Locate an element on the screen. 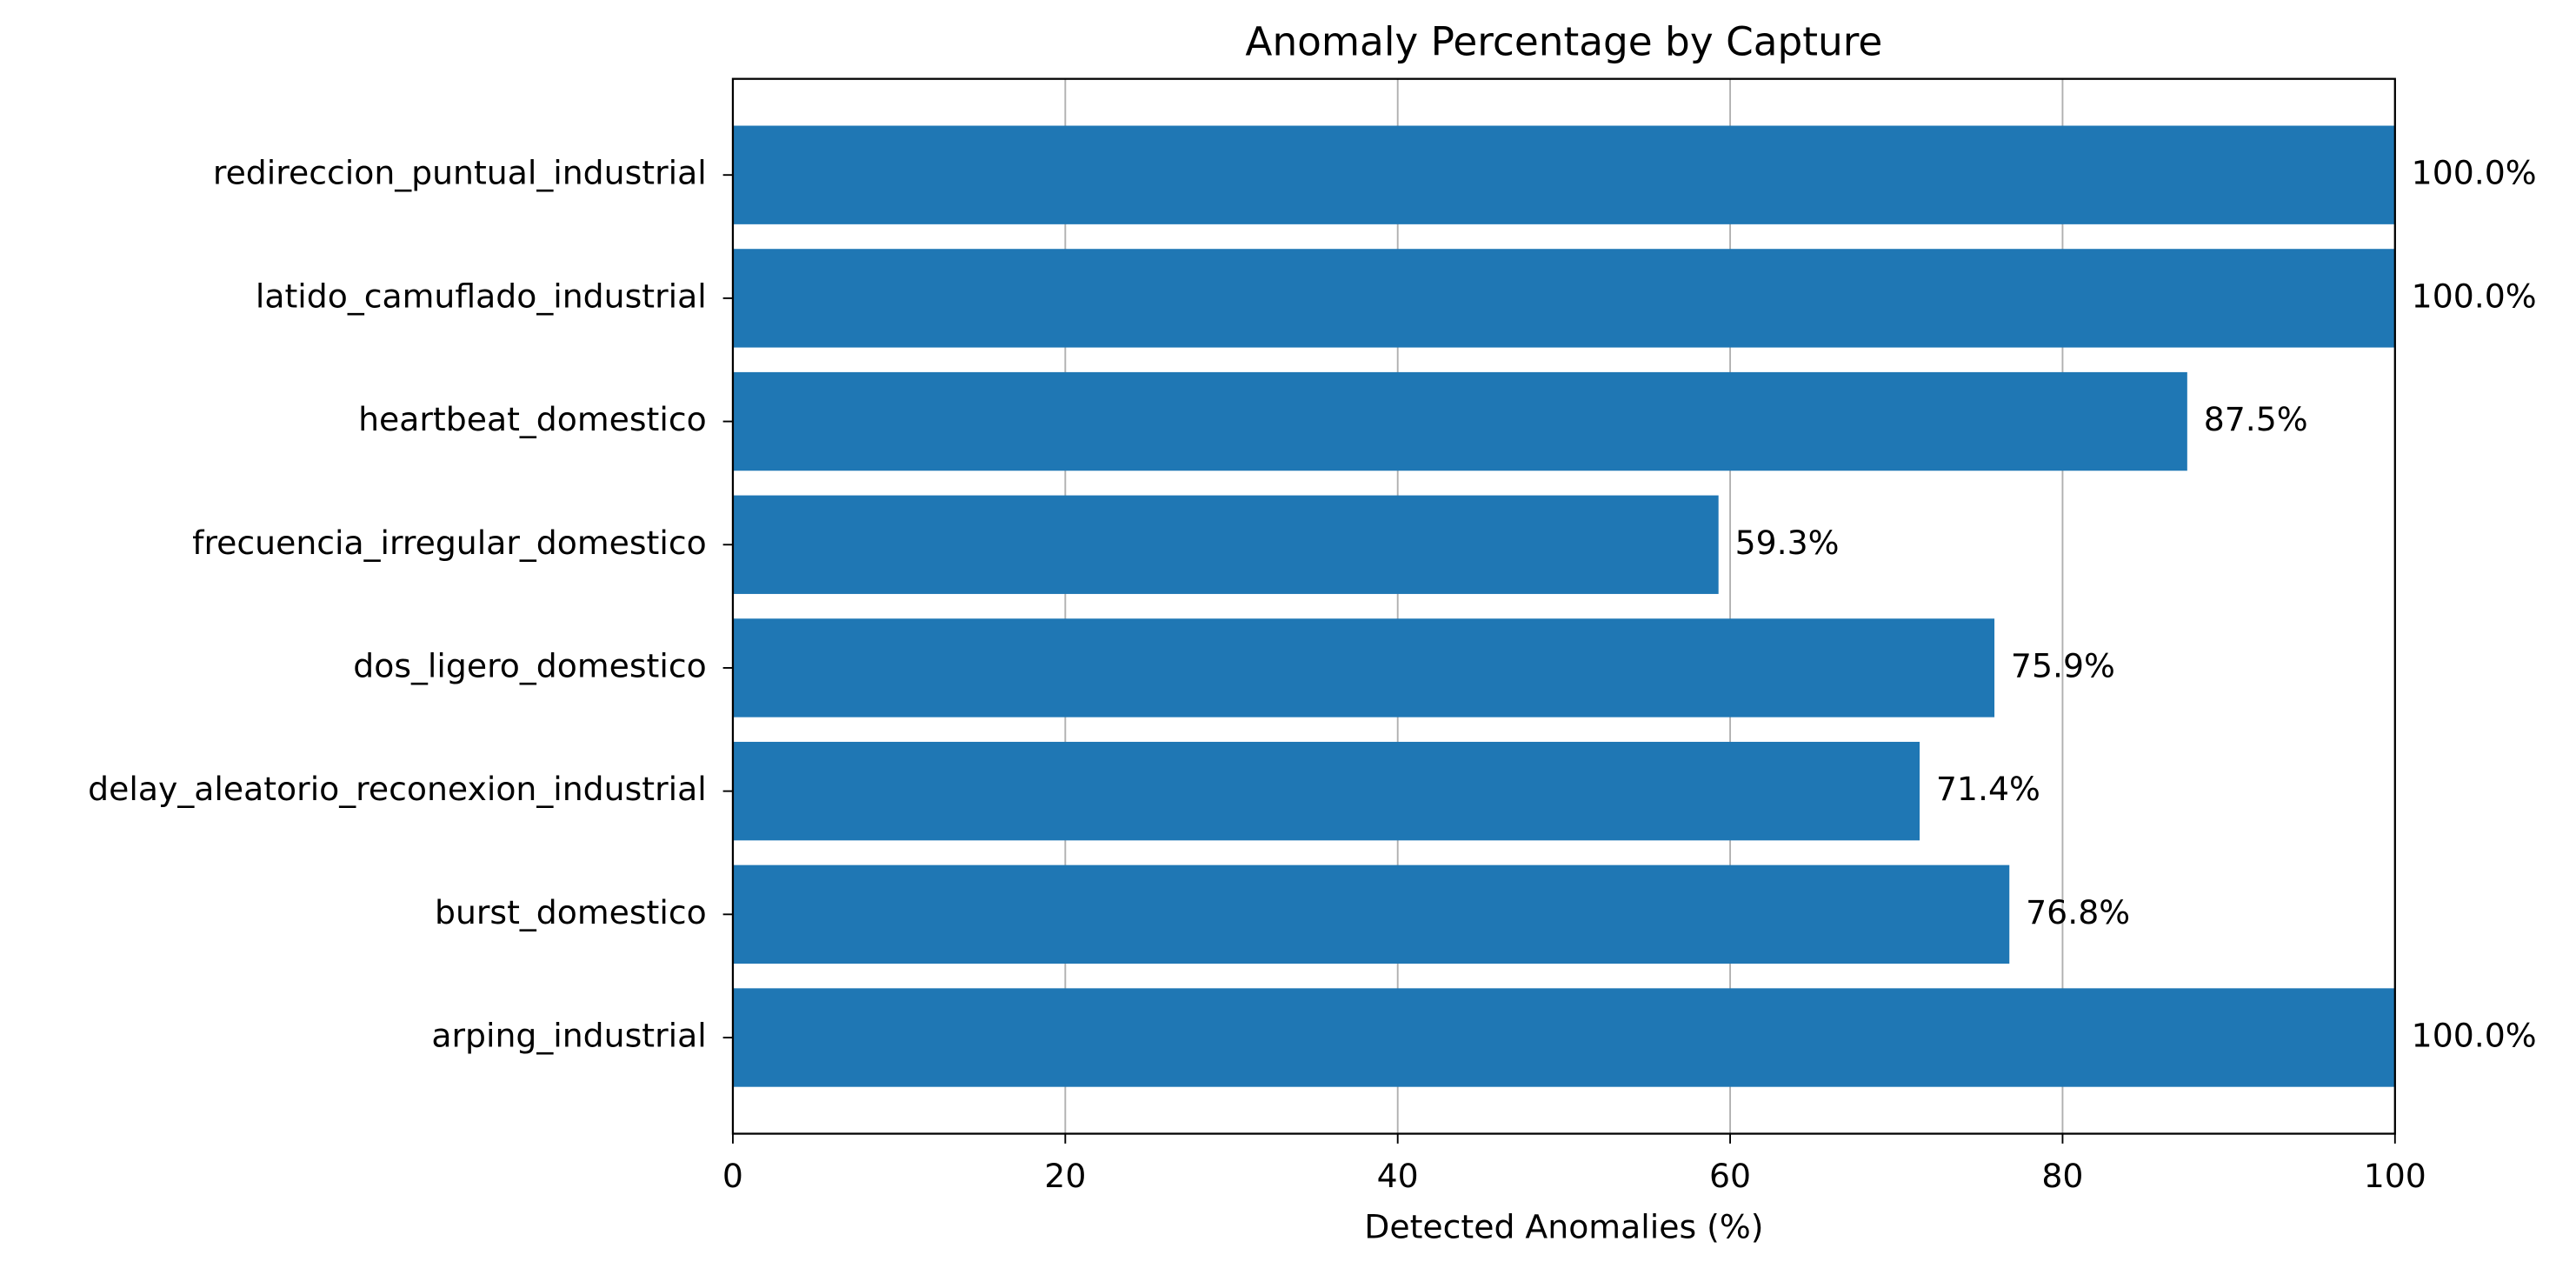 The image size is (2576, 1275). y-tick-label: latido_camuflado_industrial is located at coordinates (481, 296).